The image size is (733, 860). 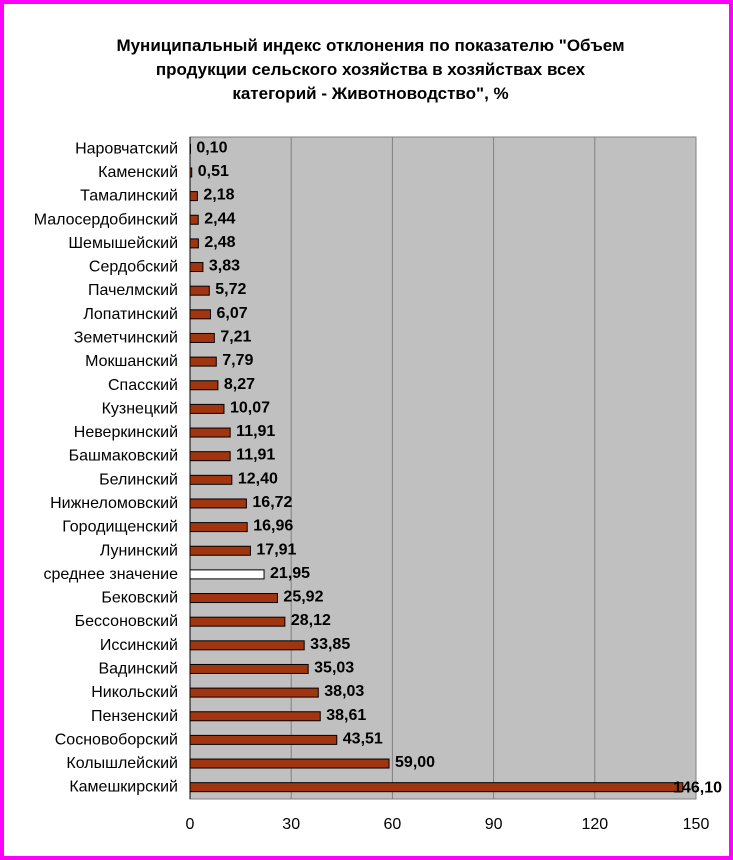 I want to click on data-label: 6,07, so click(x=231, y=313).